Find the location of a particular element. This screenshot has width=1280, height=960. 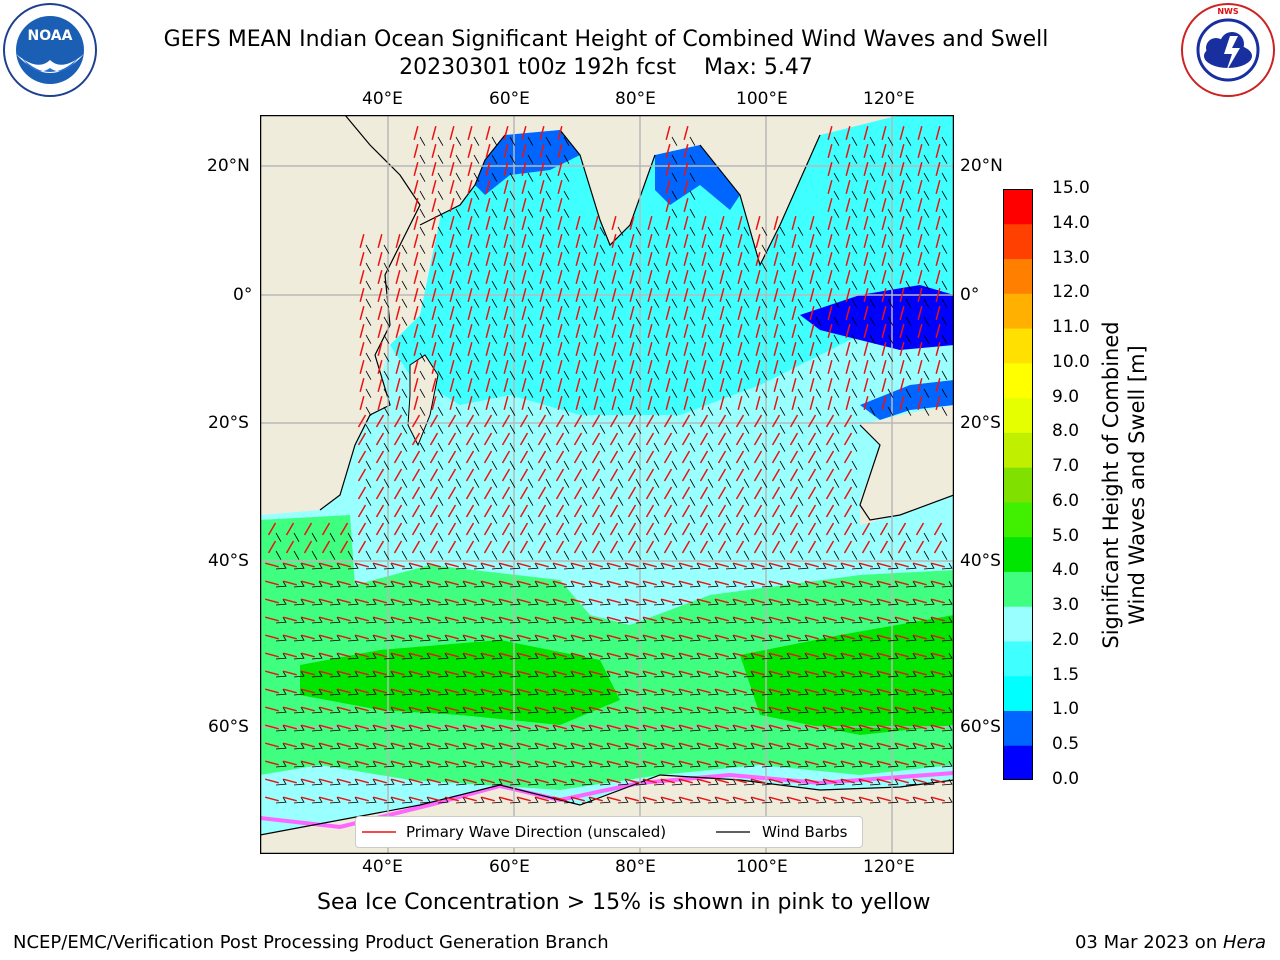

colorbar-title-line1: Significant Height of Combined is located at coordinates (1111, 485).